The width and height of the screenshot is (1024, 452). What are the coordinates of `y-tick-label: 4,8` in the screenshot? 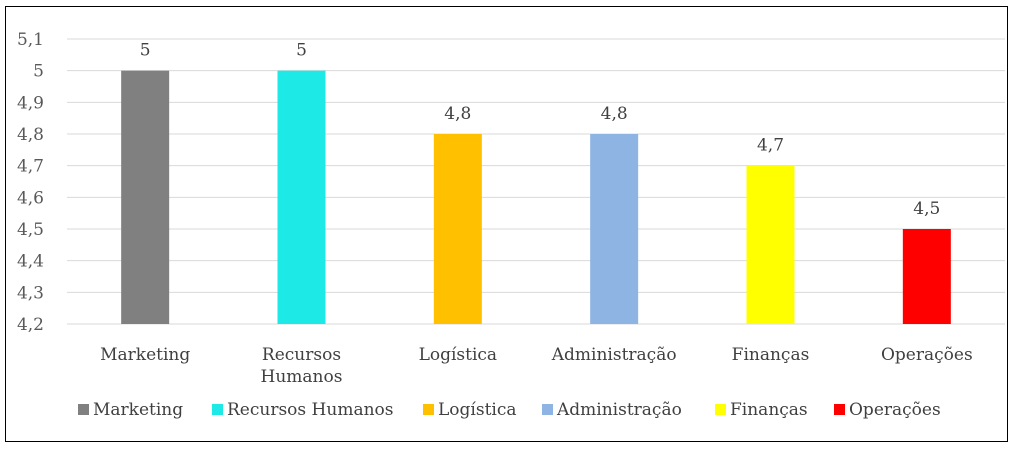 It's located at (30, 135).